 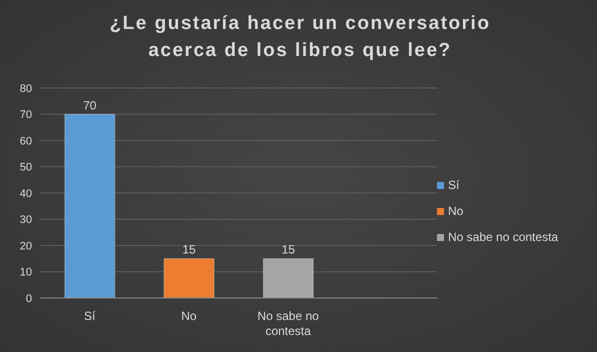 What do you see at coordinates (503, 237) in the screenshot?
I see `legend-label: No sabe no contesta` at bounding box center [503, 237].